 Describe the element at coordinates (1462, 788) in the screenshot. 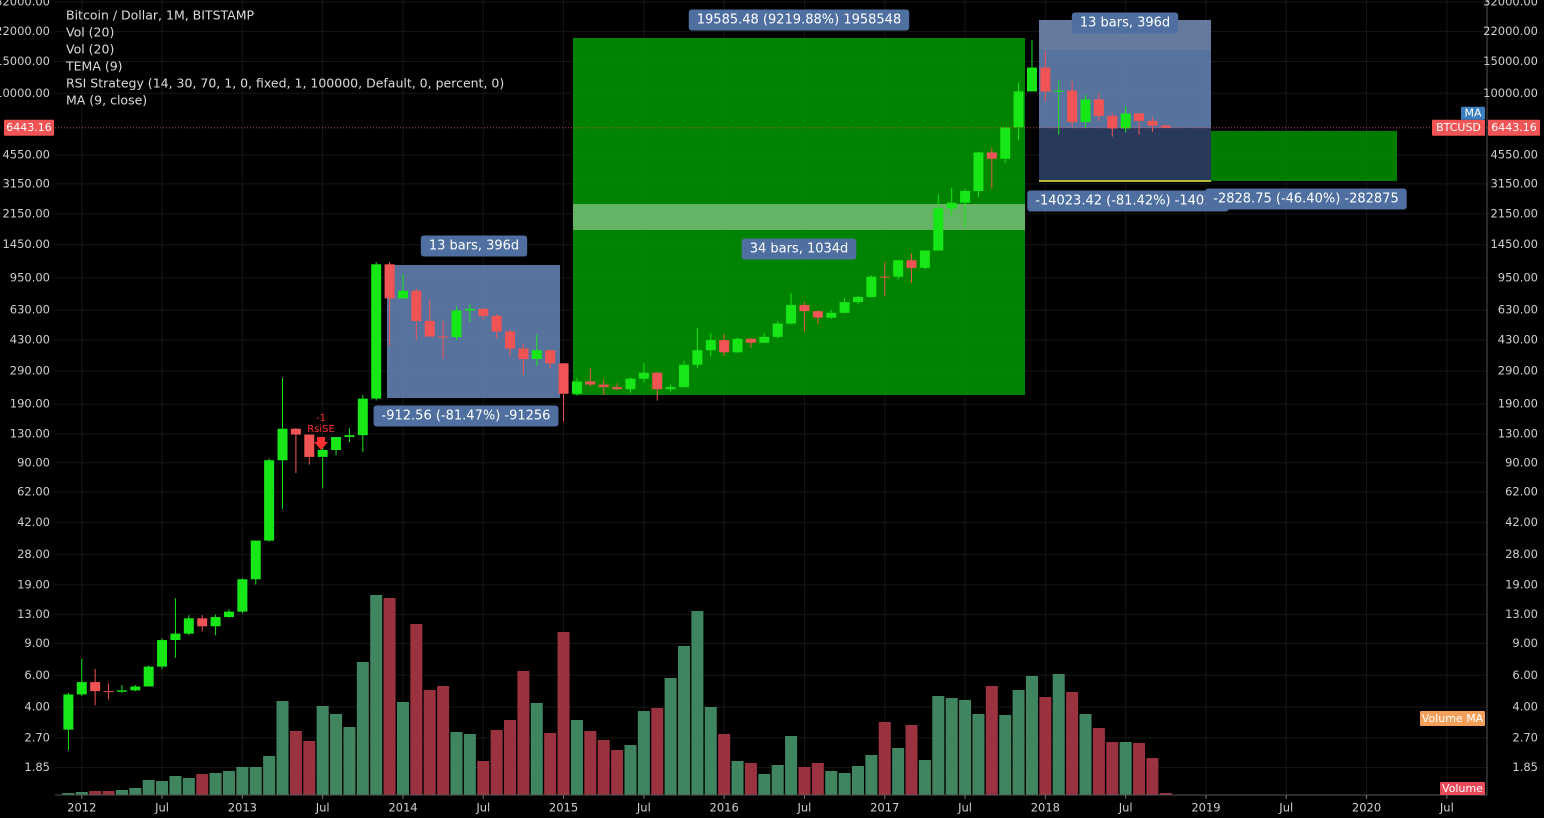

I see `volume-tag: Volume` at that location.